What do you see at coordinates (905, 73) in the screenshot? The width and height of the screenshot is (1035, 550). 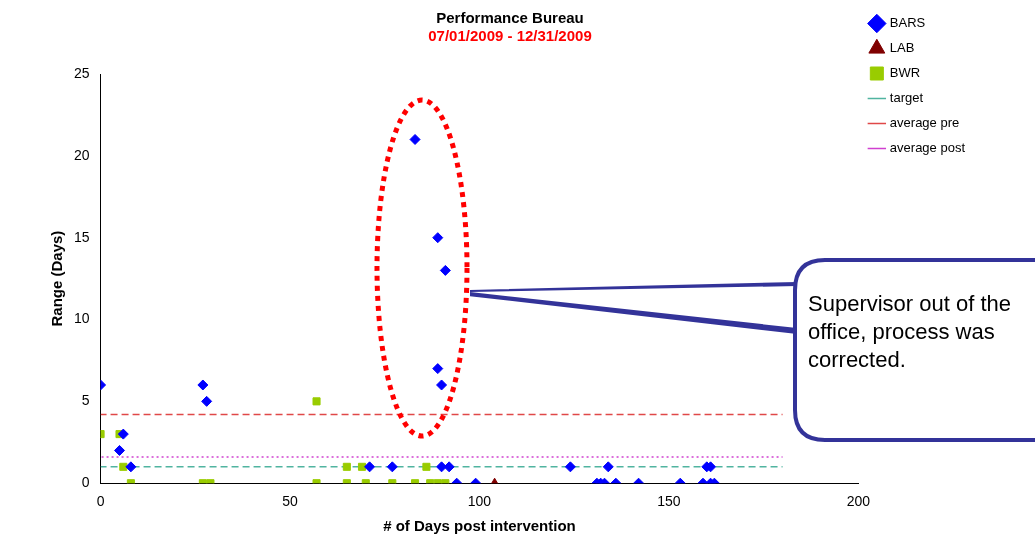 I see `legend-label: BWR` at bounding box center [905, 73].